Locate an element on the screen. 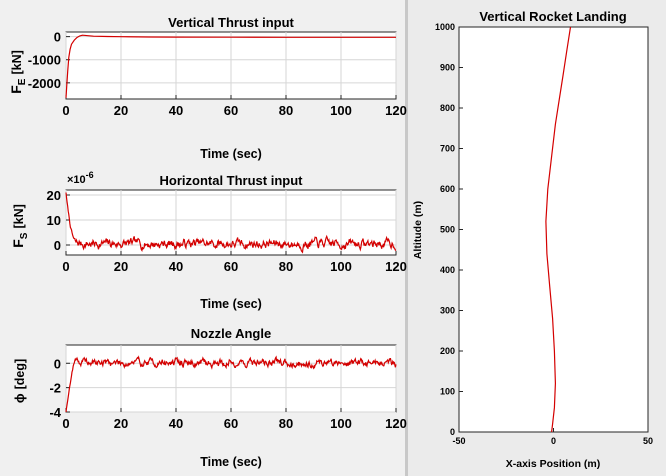 This screenshot has width=666, height=476. y-axis-label-subscript: E is located at coordinates (22, 81).